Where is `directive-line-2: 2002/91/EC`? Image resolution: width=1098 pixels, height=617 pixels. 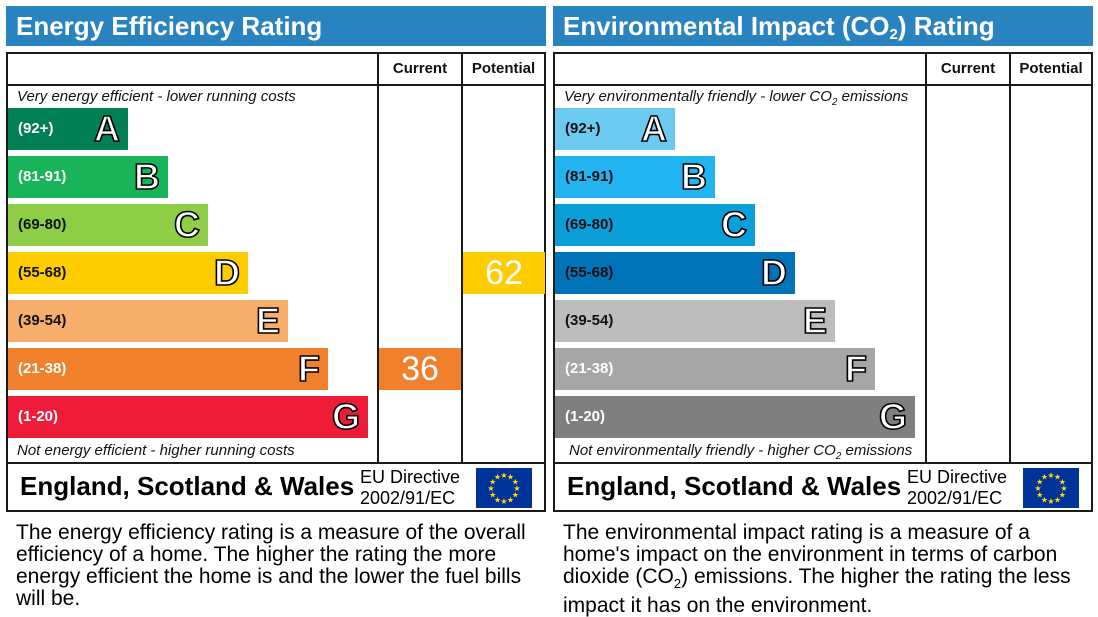
directive-line-2: 2002/91/EC is located at coordinates (408, 498).